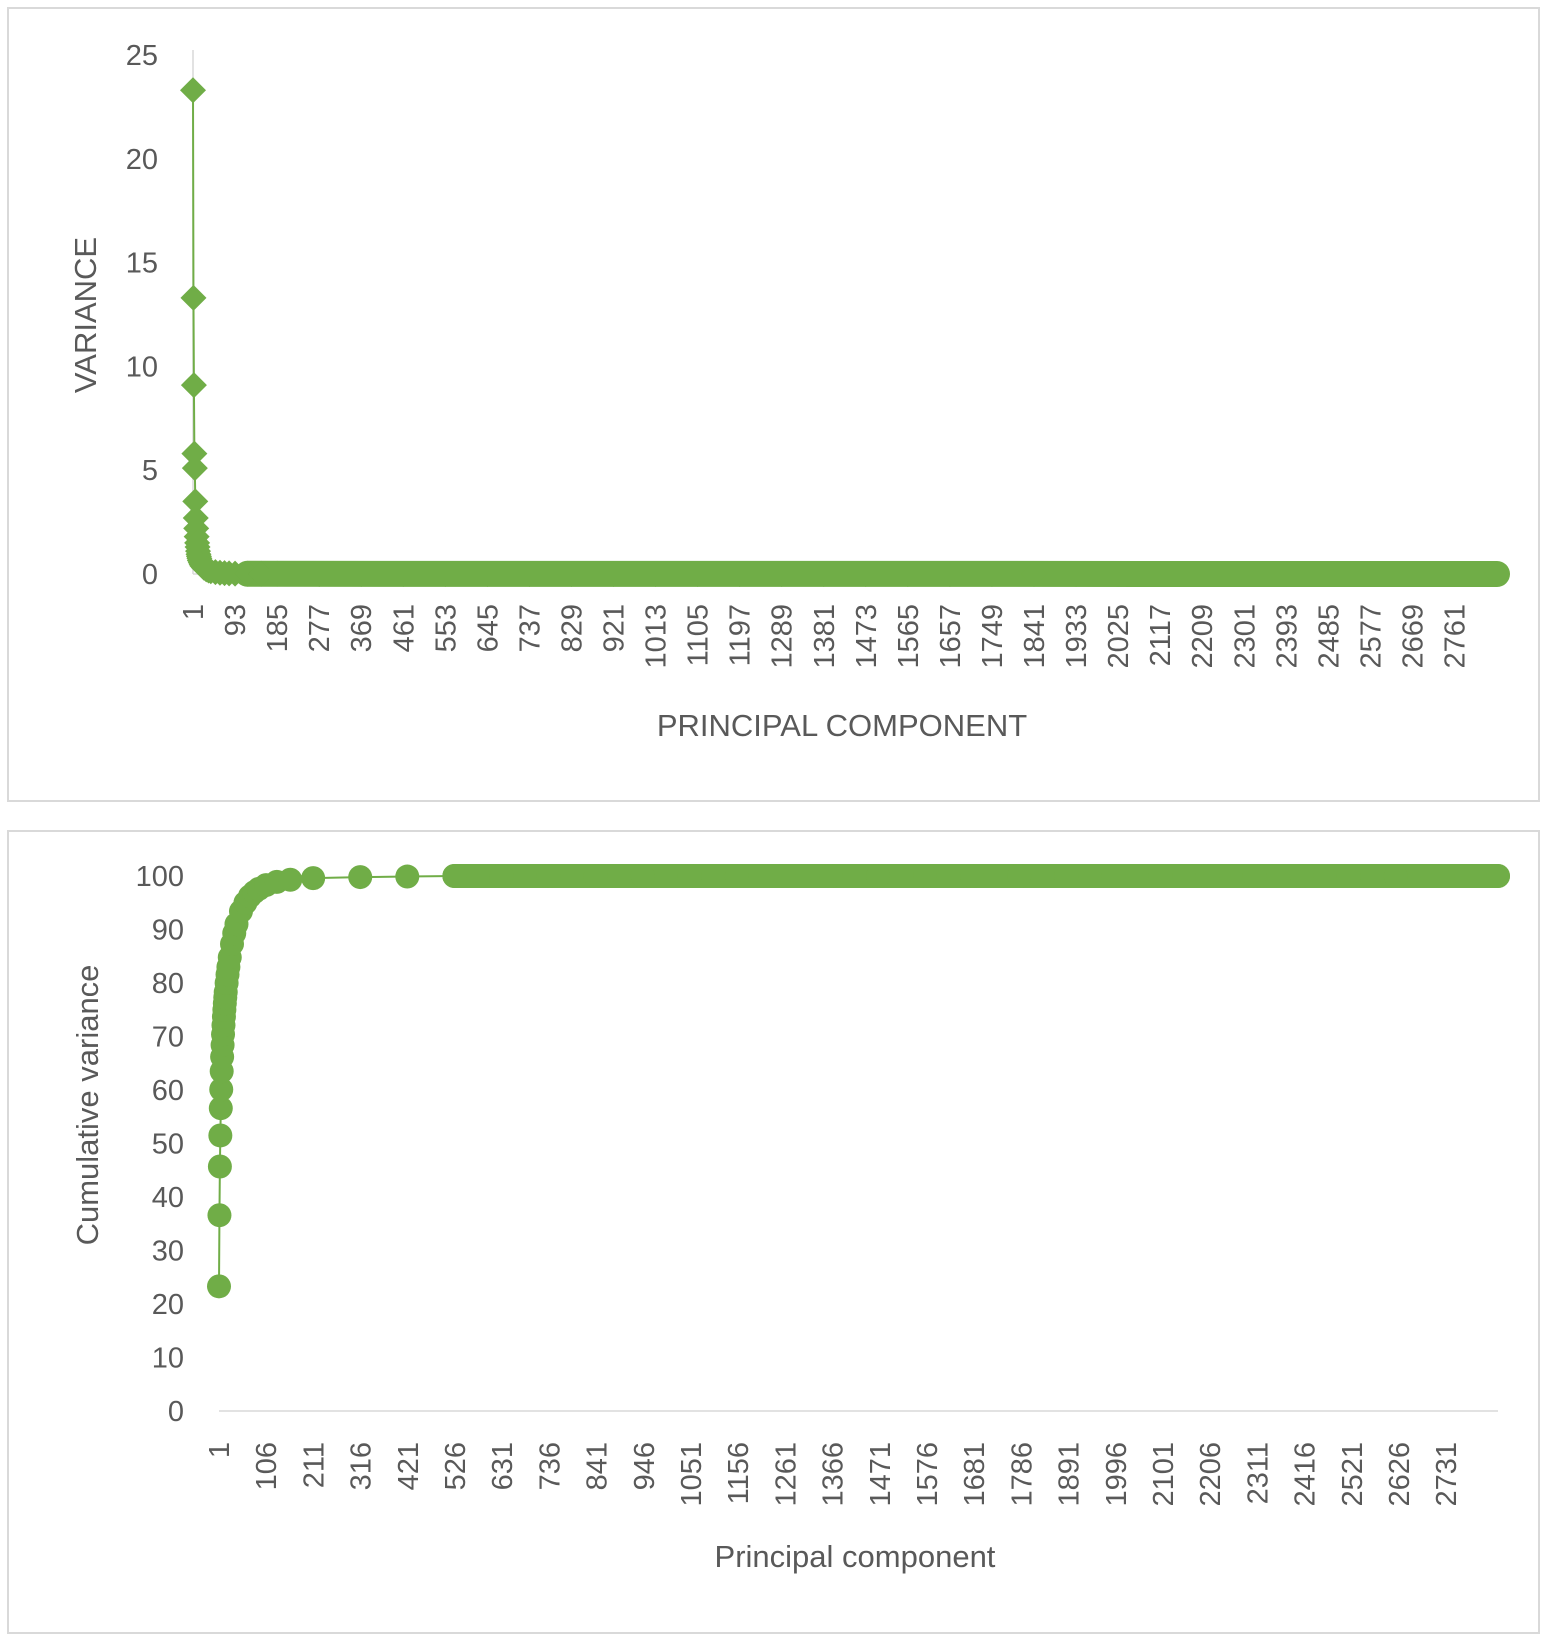  I want to click on variance-x-tick-label: 553, so click(446, 628).